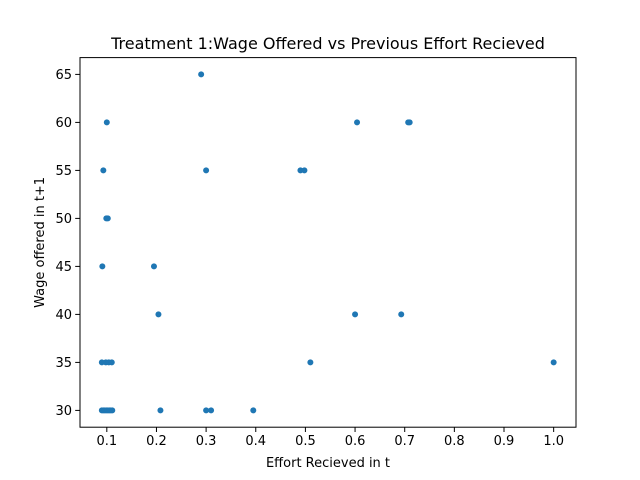 The image size is (640, 480). Describe the element at coordinates (63, 363) in the screenshot. I see `y-tick-label: 35` at that location.